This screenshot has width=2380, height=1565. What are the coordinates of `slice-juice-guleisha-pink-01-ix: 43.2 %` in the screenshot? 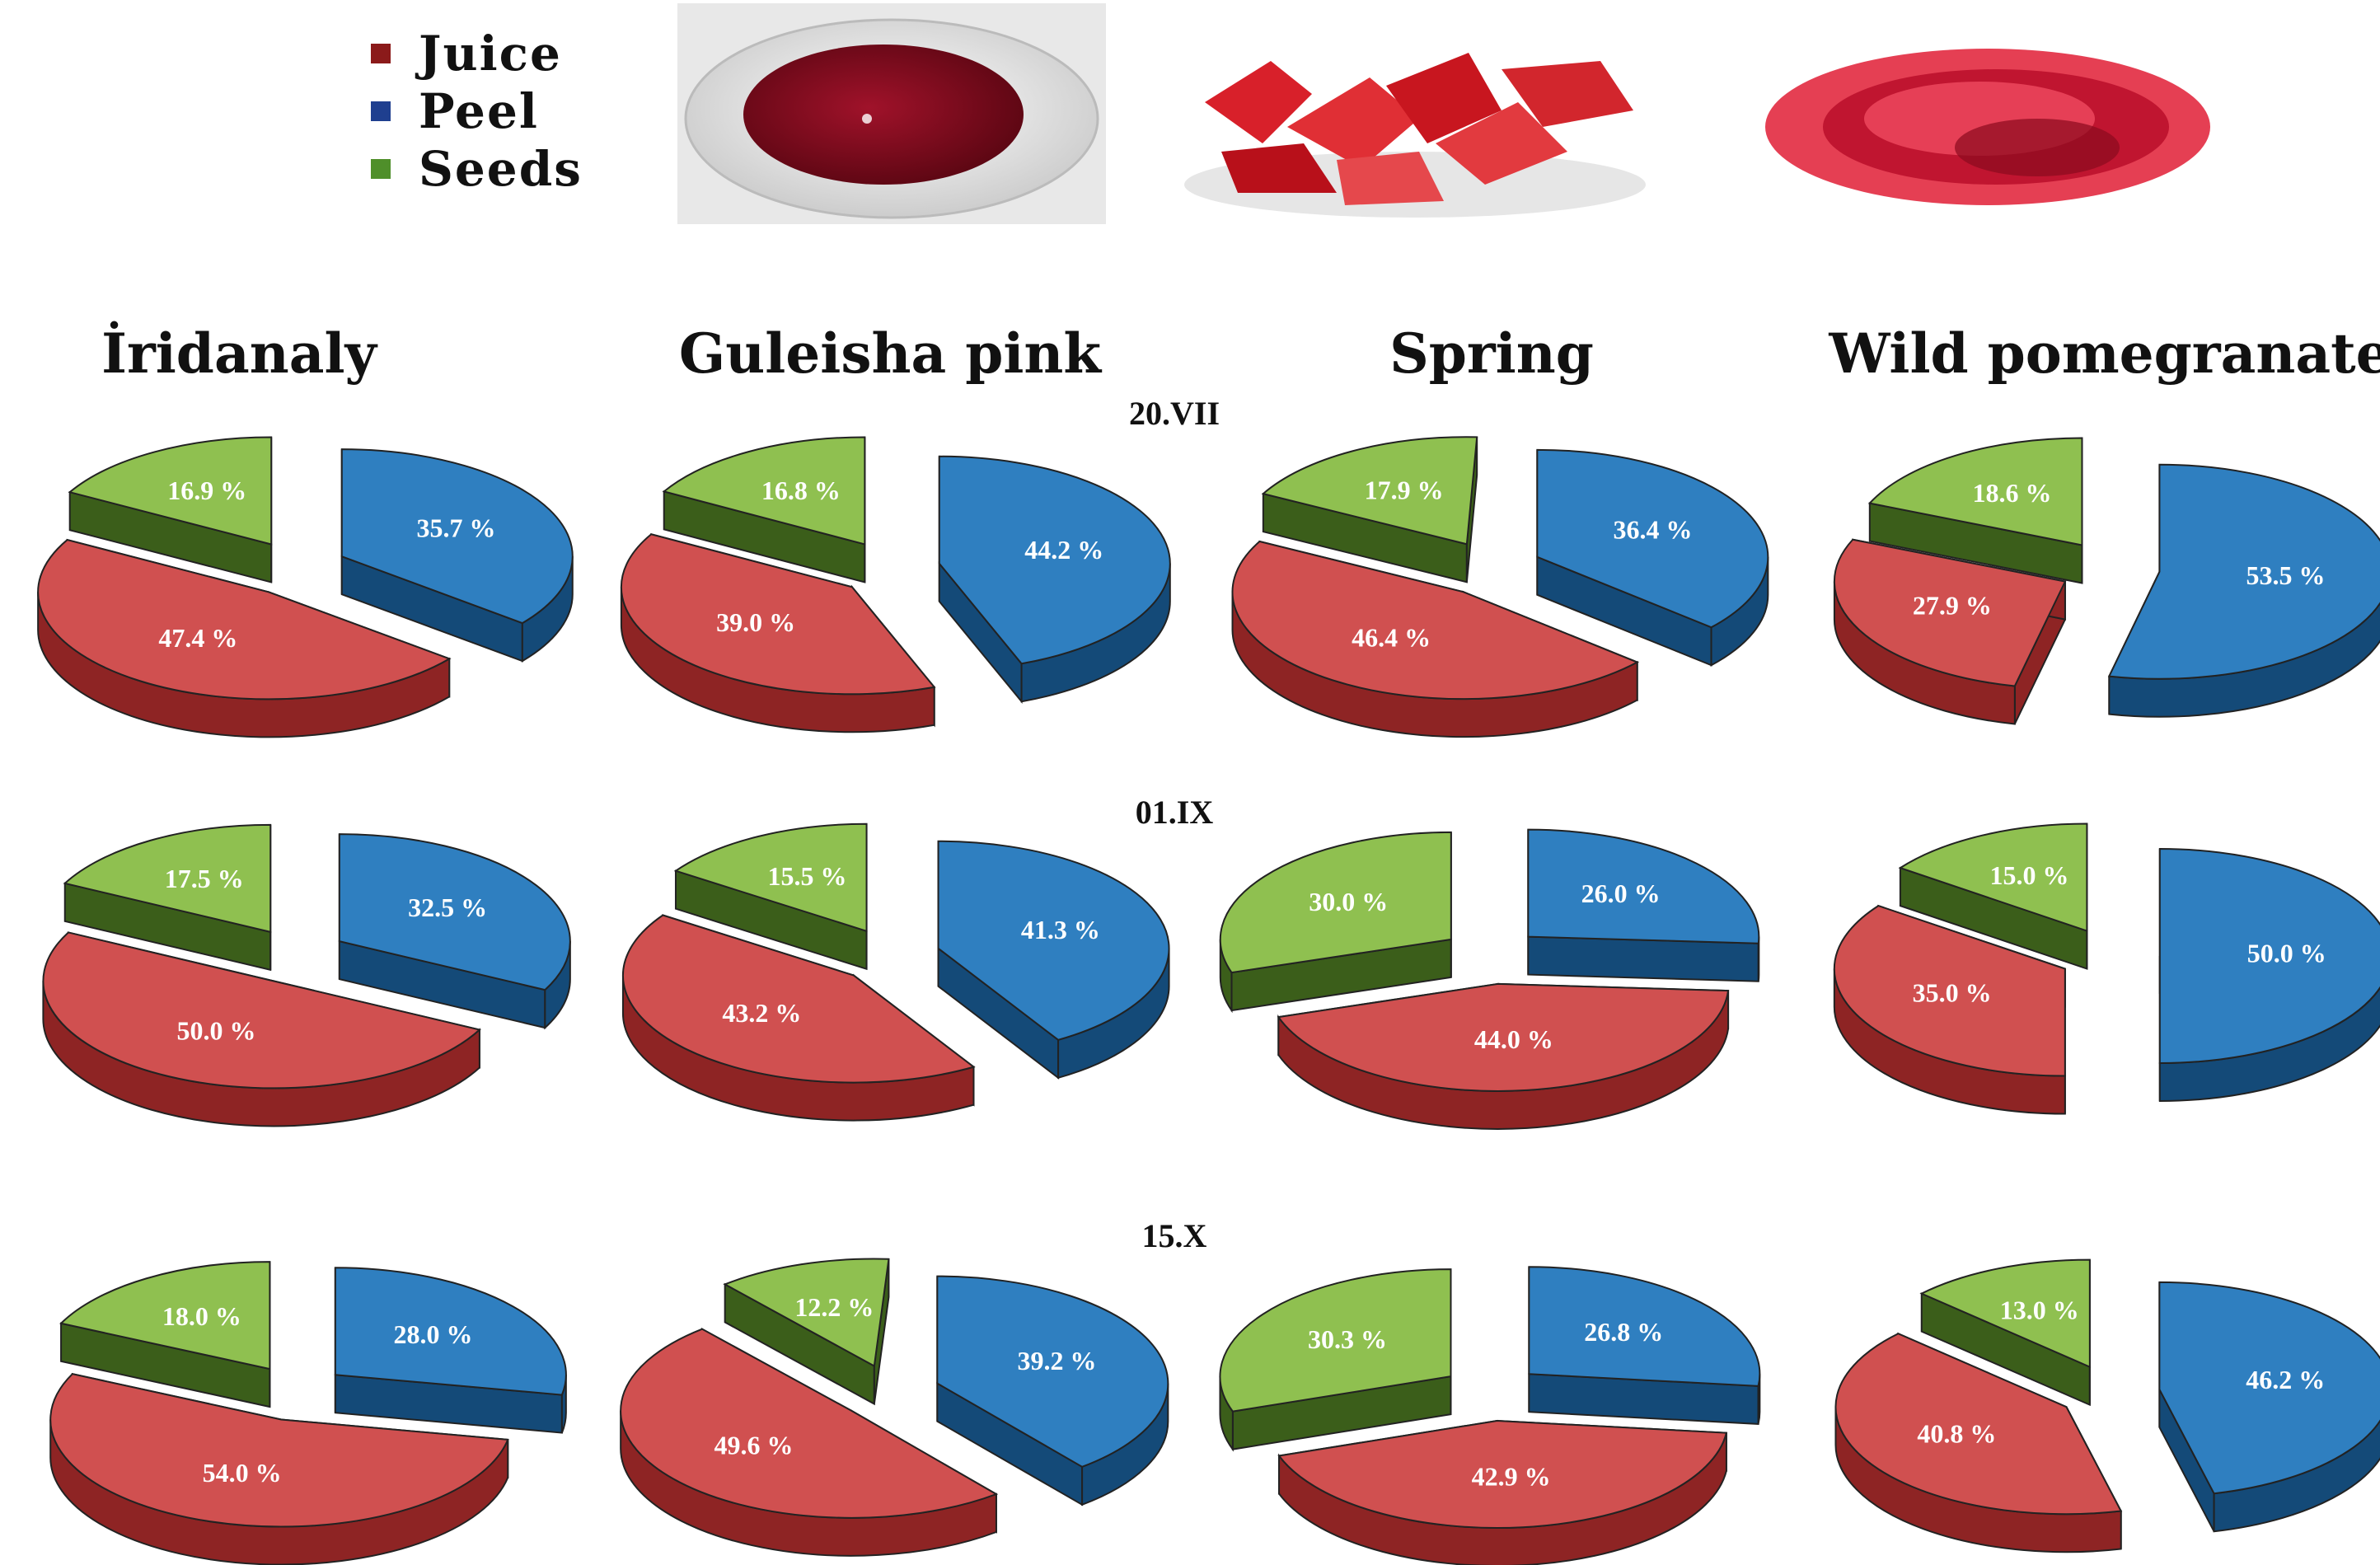 It's located at (798, 1018).